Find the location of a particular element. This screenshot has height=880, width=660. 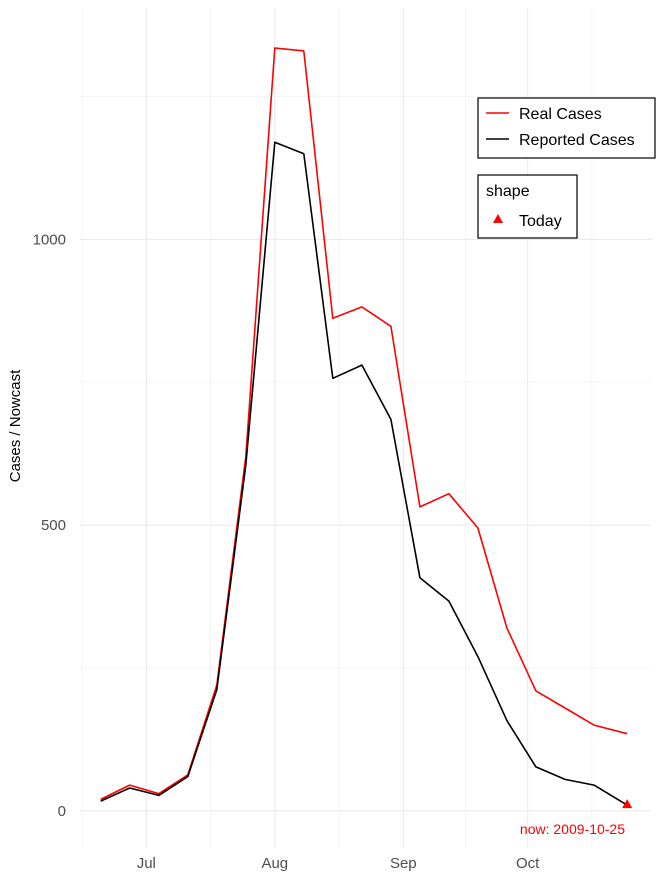

y-tick-labels: 0 500 1000 is located at coordinates (49, 525).